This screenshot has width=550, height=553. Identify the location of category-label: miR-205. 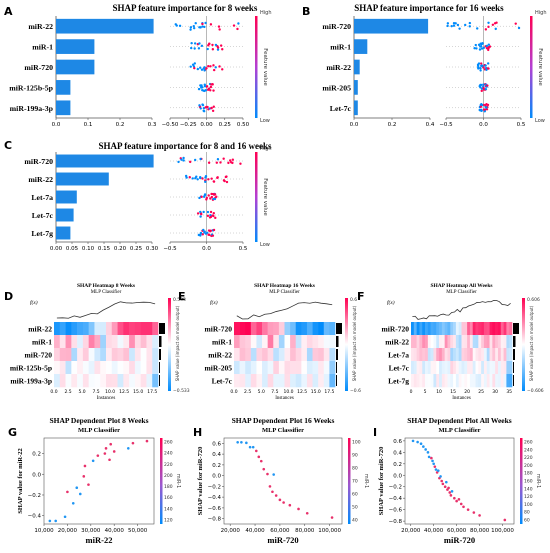
(336, 87).